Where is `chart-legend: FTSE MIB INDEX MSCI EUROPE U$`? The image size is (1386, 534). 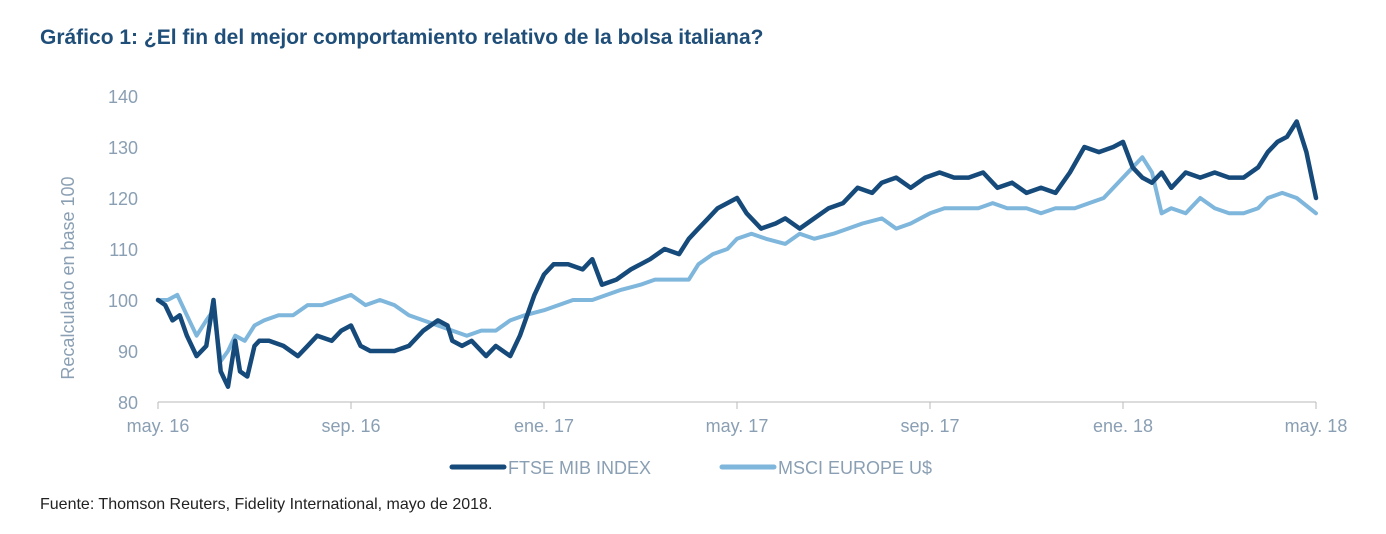
chart-legend: FTSE MIB INDEX MSCI EUROPE U$ is located at coordinates (690, 468).